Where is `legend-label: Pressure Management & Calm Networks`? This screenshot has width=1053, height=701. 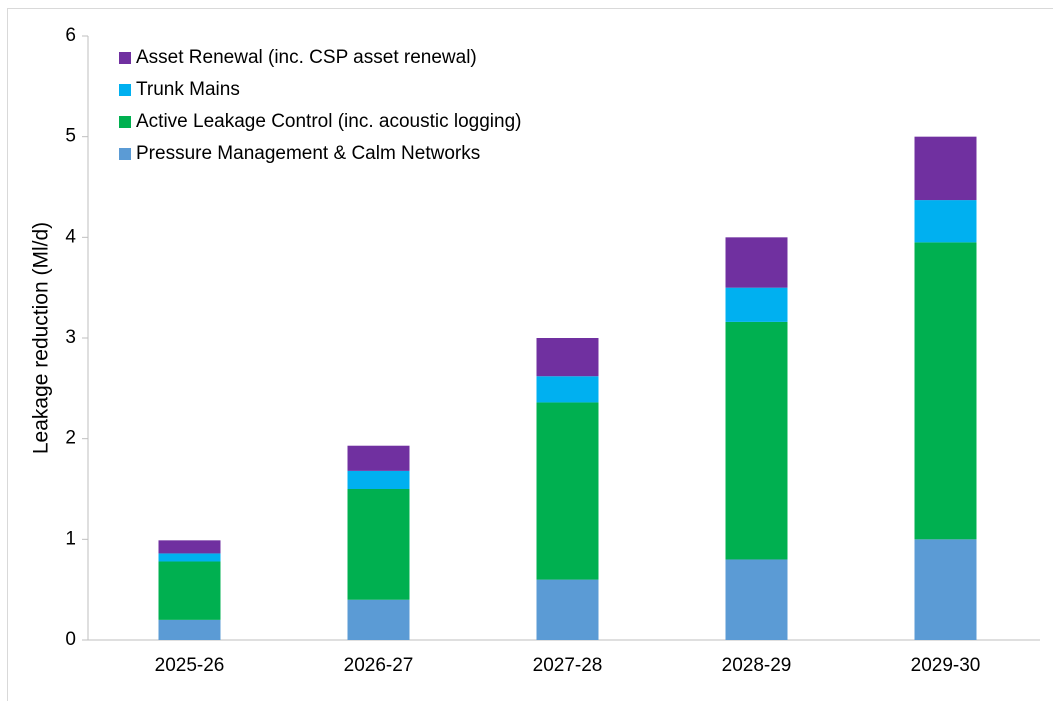
legend-label: Pressure Management & Calm Networks is located at coordinates (308, 153).